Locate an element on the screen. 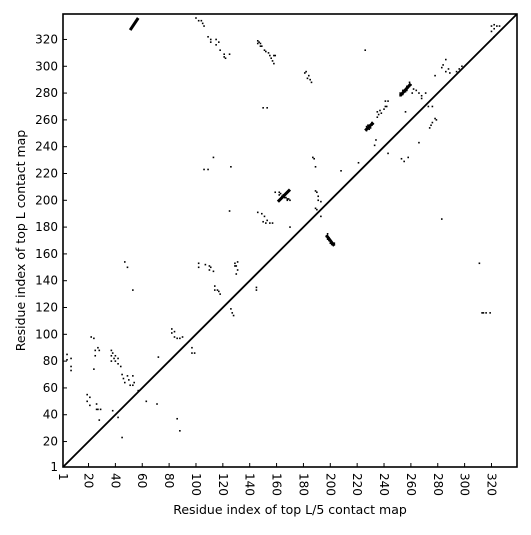 The height and width of the screenshot is (535, 531). x-tick-label: 140 is located at coordinates (250, 484).